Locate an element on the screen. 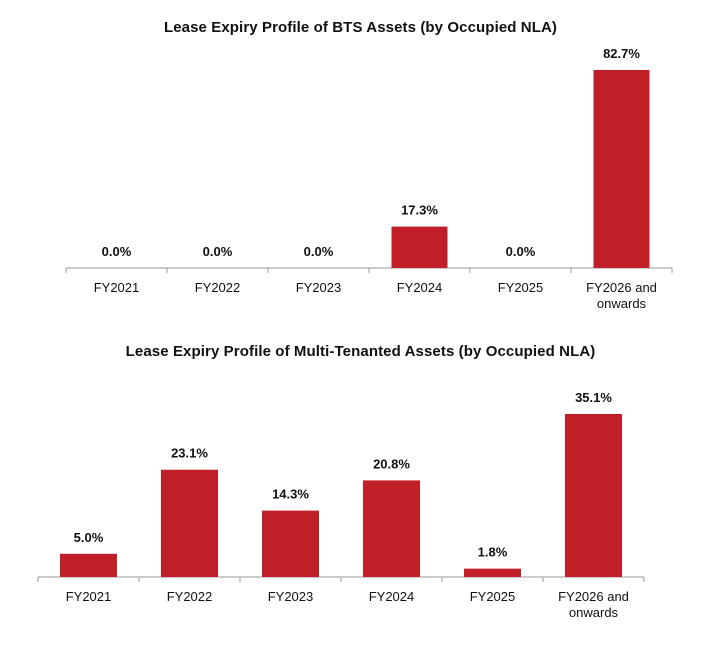 This screenshot has width=721, height=657. bts-category-label: FY2026 and onwards is located at coordinates (621, 295).